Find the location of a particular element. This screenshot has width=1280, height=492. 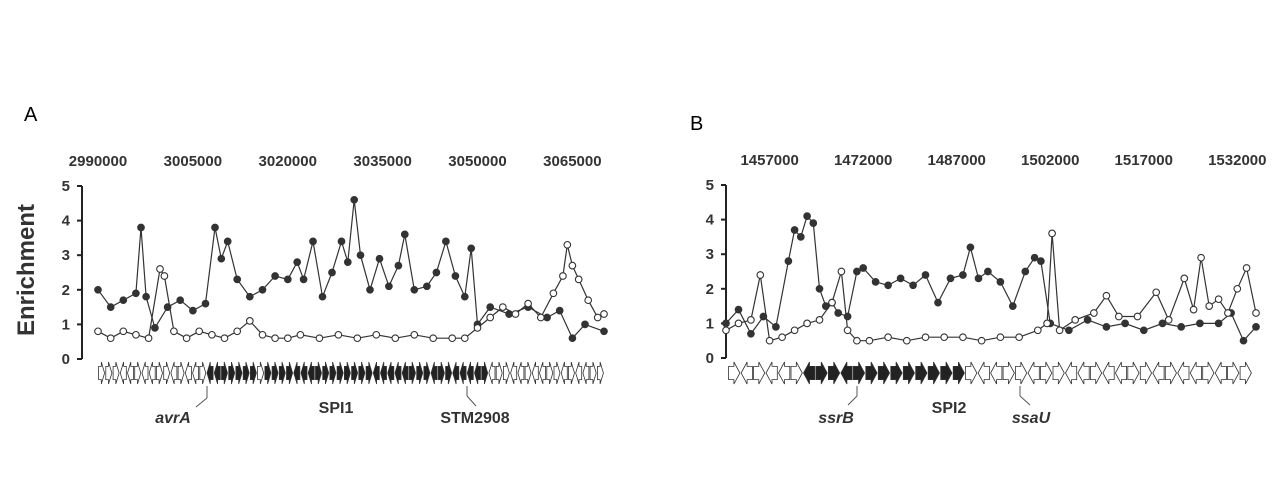

panel-b-coord-tick-4: 1517000 is located at coordinates (1144, 160).